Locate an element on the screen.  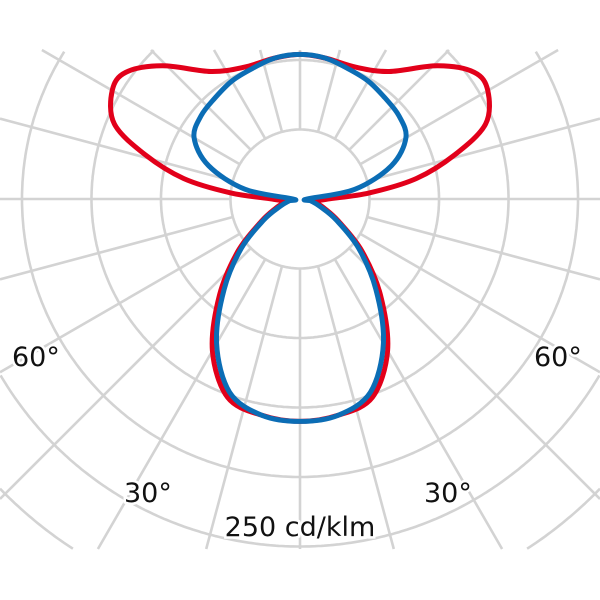
angle-label-right-60: 60° is located at coordinates (558, 357).